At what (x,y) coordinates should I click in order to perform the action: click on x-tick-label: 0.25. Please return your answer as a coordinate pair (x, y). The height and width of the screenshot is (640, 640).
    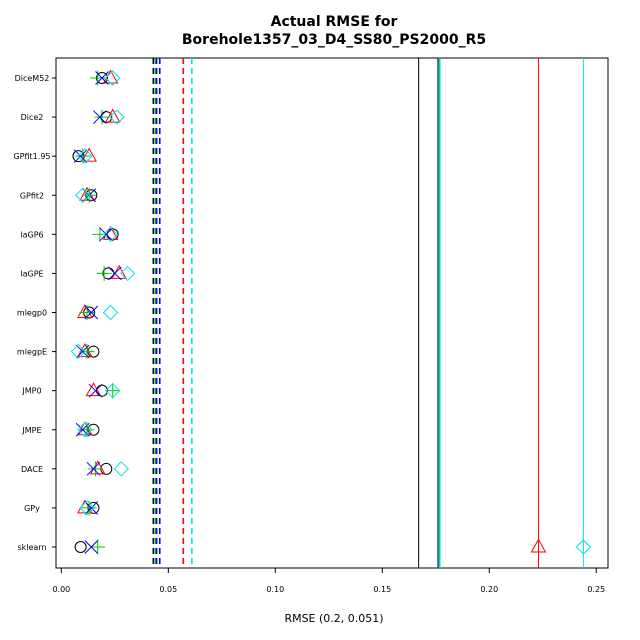
    Looking at the image, I should click on (596, 589).